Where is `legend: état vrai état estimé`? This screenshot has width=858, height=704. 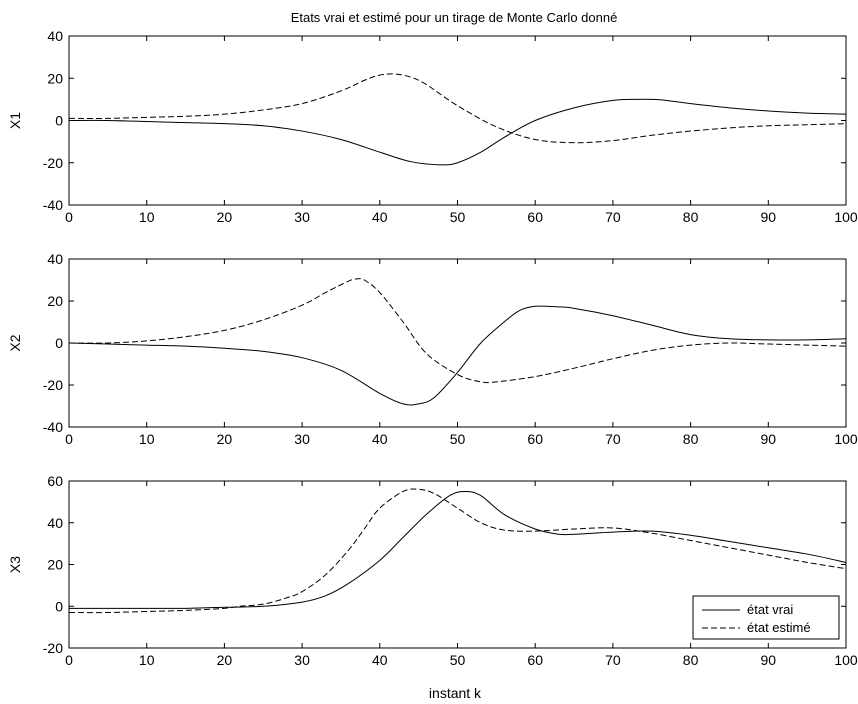 legend: état vrai état estimé is located at coordinates (766, 617).